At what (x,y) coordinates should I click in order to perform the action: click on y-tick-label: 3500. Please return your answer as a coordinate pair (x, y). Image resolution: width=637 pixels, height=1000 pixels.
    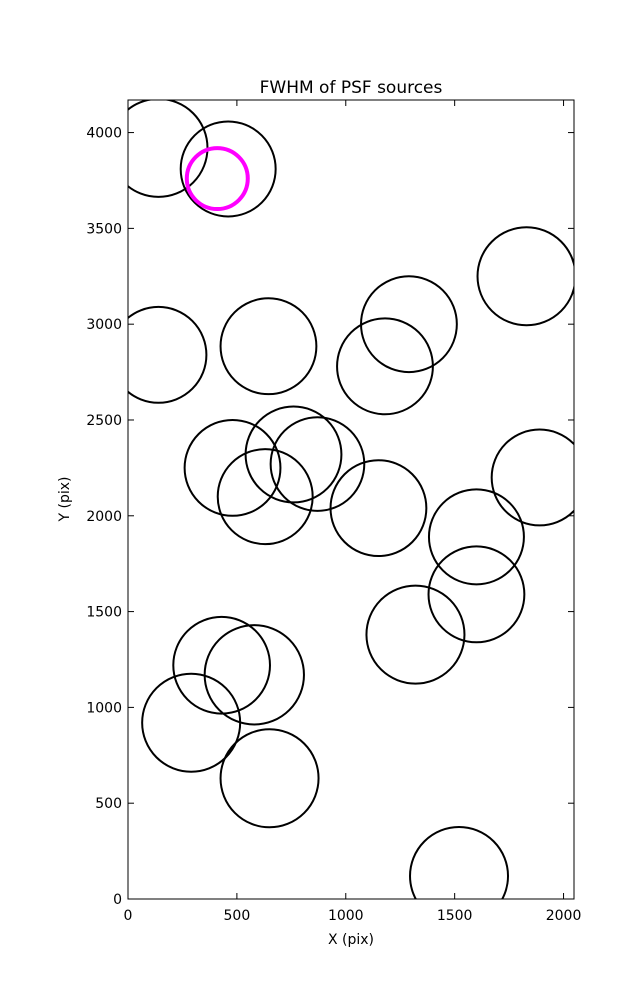
    Looking at the image, I should click on (104, 229).